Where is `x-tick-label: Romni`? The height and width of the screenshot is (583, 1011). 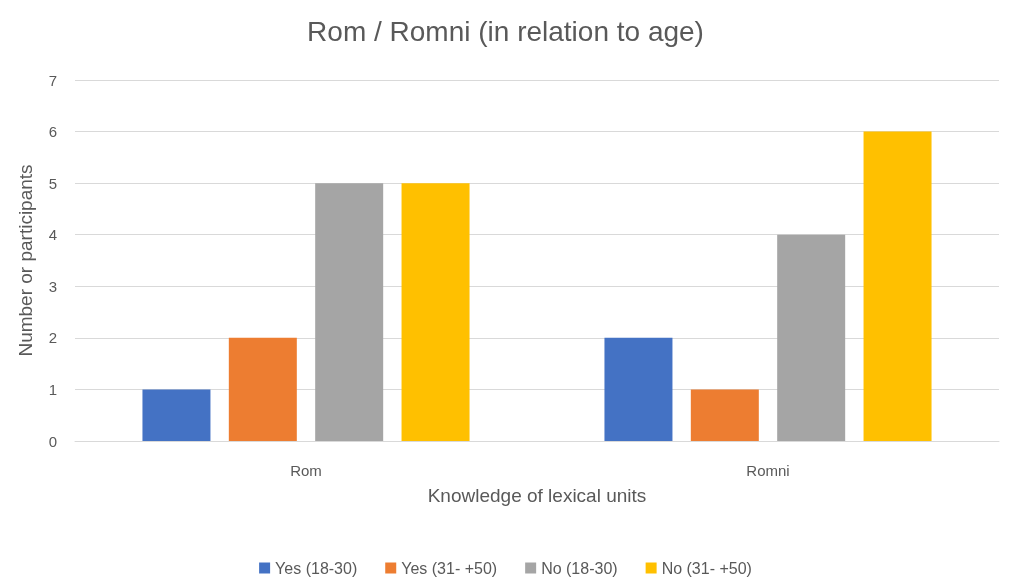 x-tick-label: Romni is located at coordinates (768, 470).